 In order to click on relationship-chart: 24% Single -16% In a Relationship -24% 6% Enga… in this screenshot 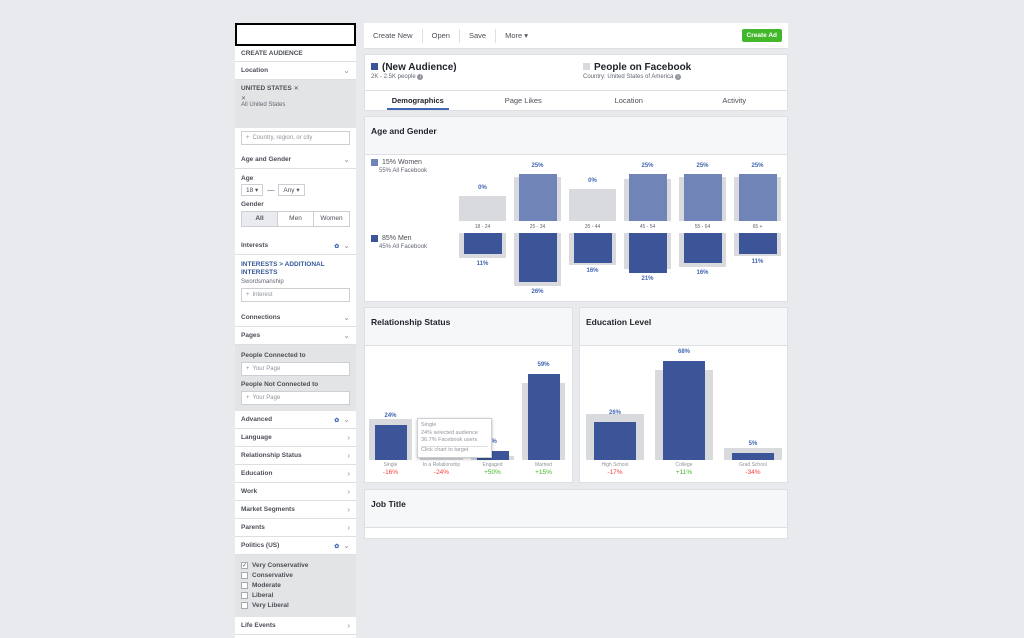, I will do `click(468, 415)`.